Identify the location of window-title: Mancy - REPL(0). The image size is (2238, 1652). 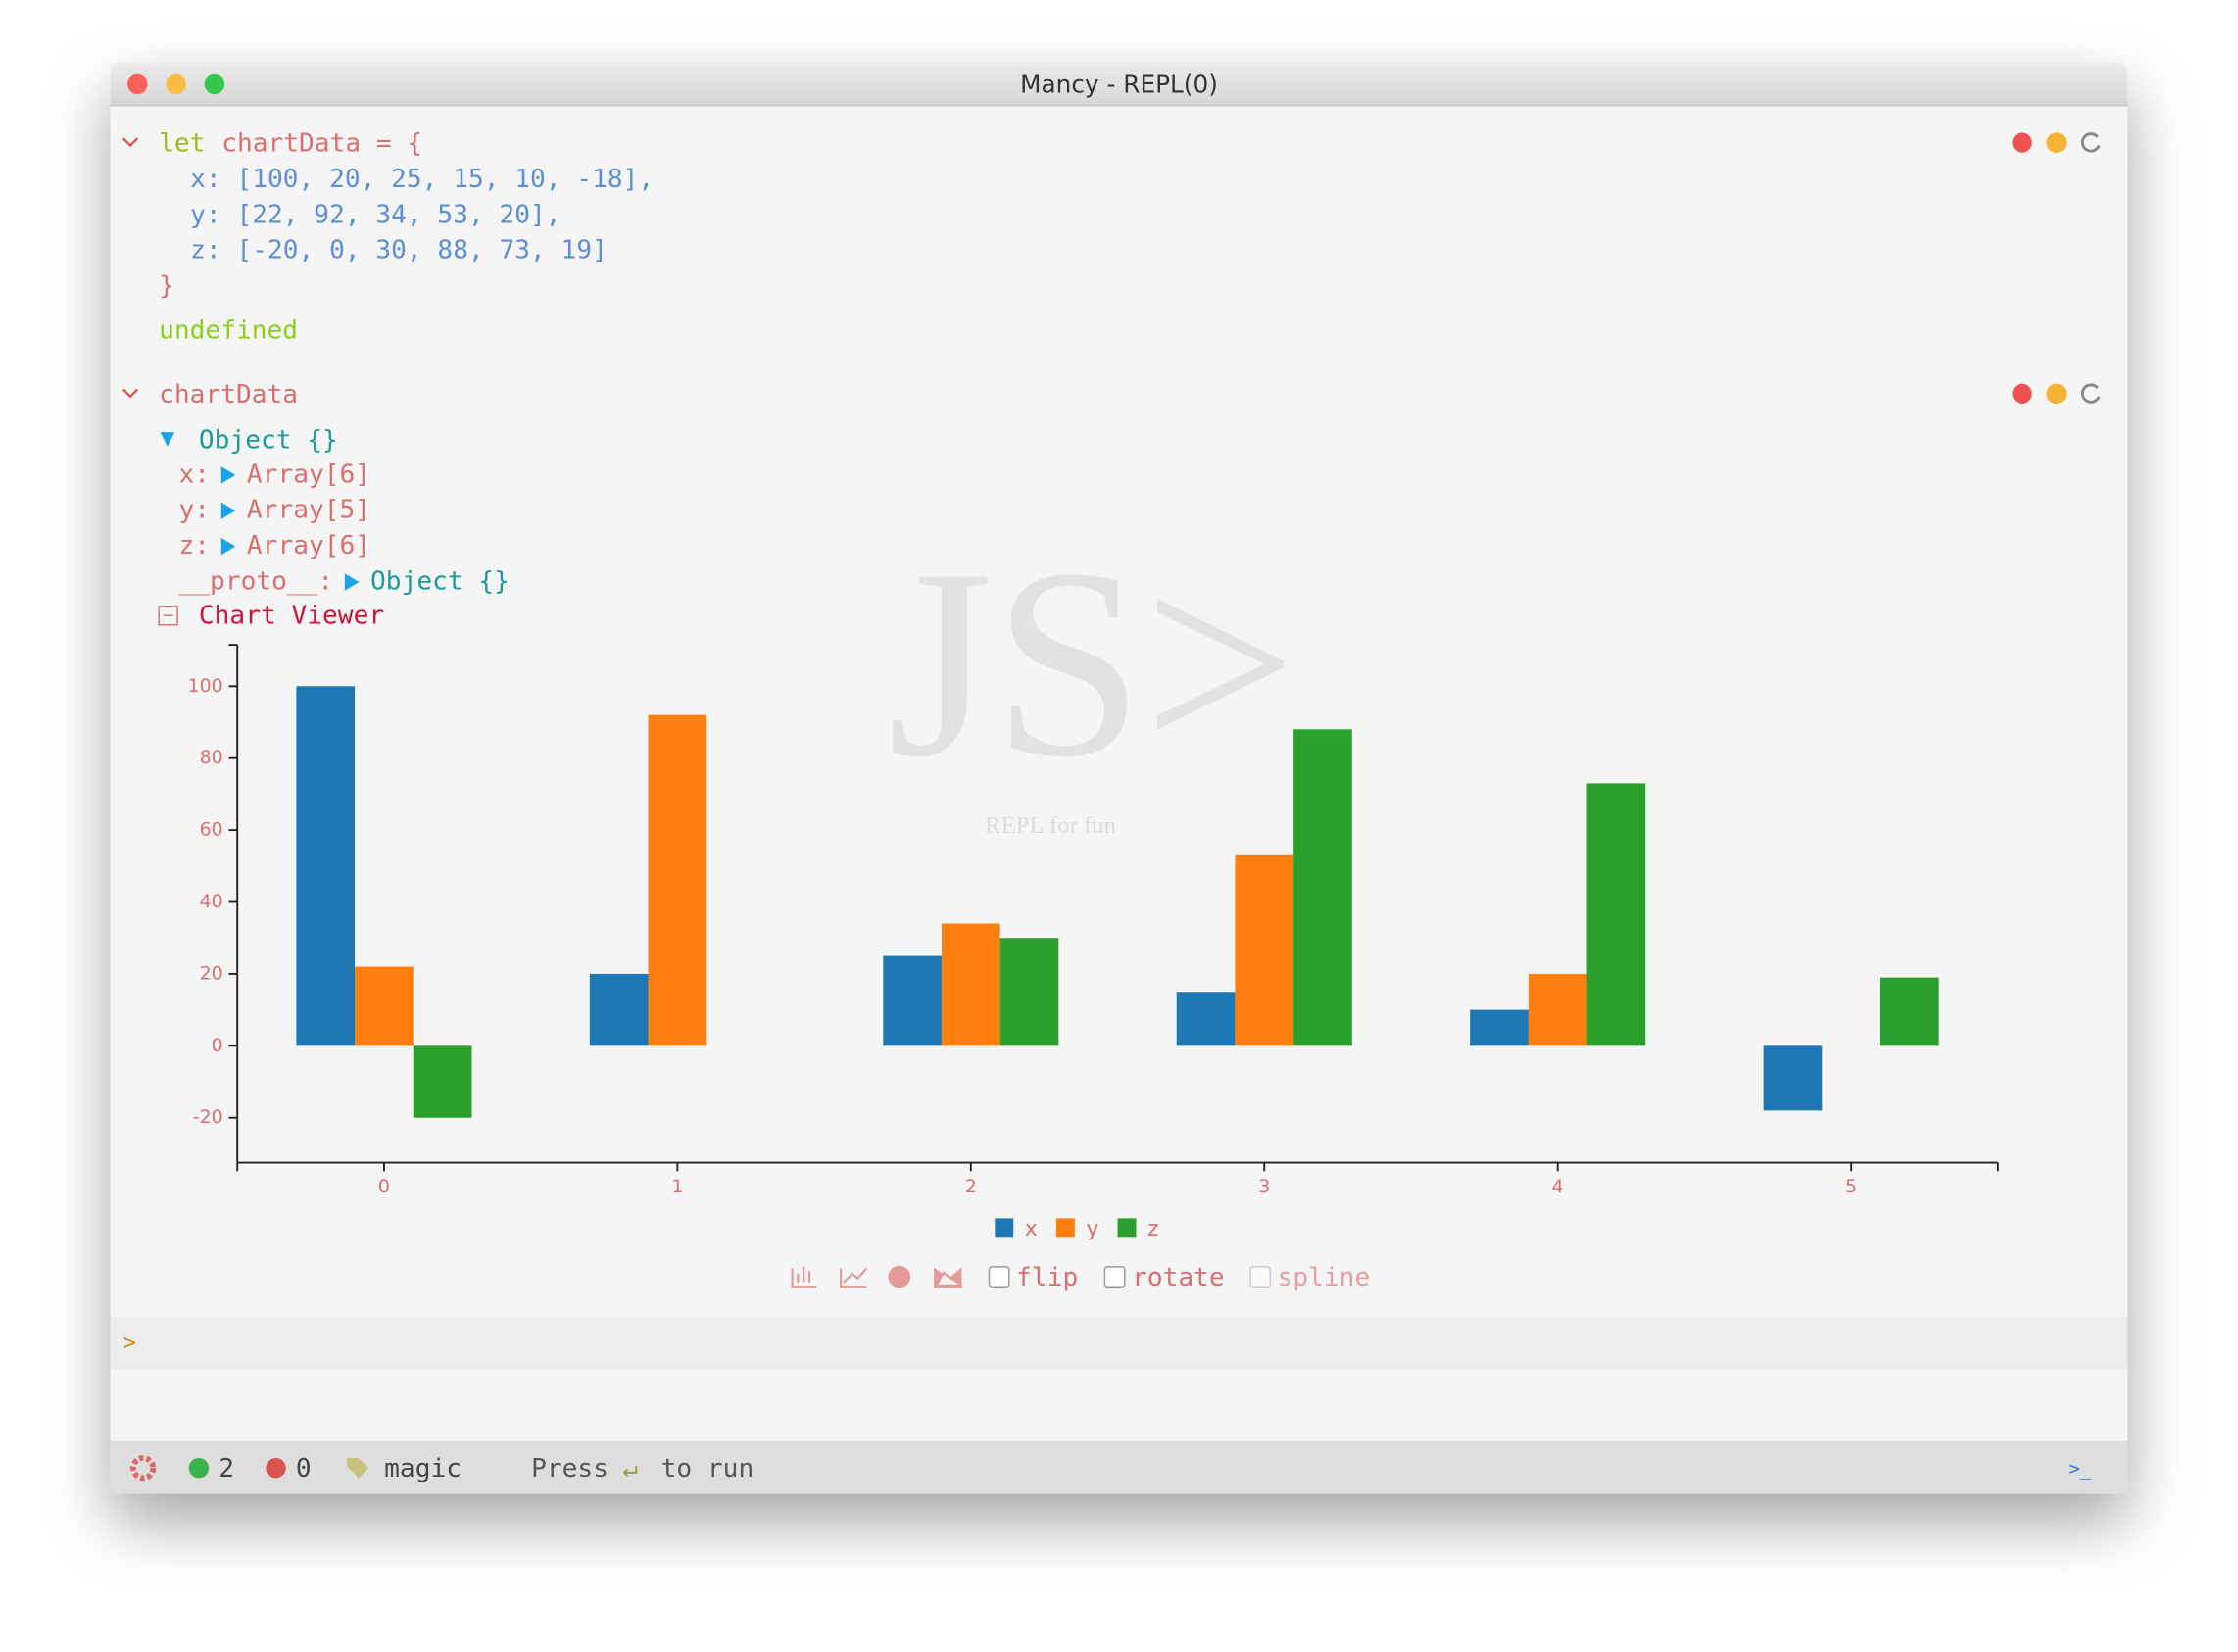
(1119, 84).